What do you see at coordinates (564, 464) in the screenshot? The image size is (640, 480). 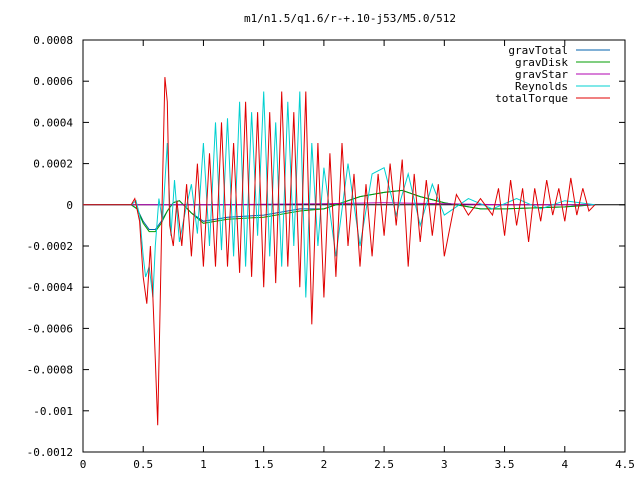 I see `x-tick-label: 4` at bounding box center [564, 464].